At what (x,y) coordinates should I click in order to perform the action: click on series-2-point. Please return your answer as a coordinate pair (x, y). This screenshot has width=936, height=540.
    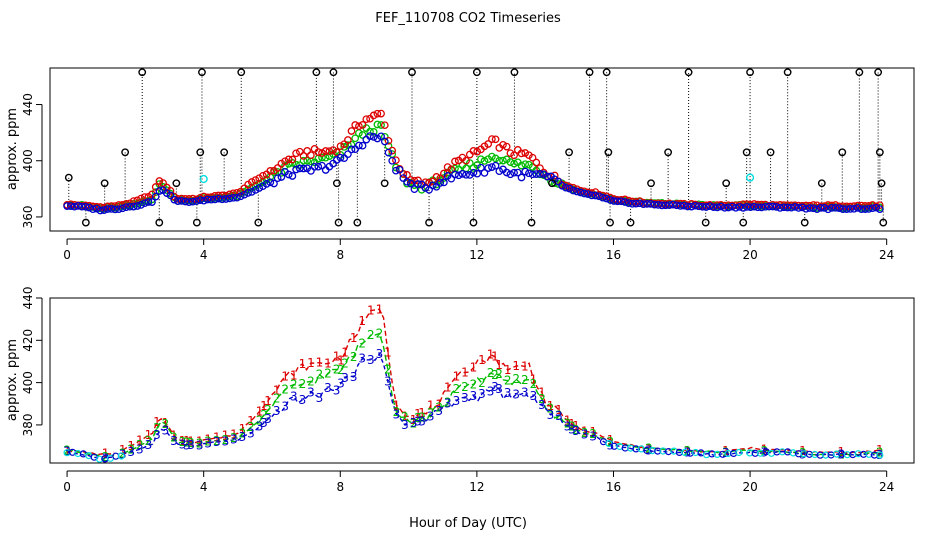
    Looking at the image, I should click on (444, 178).